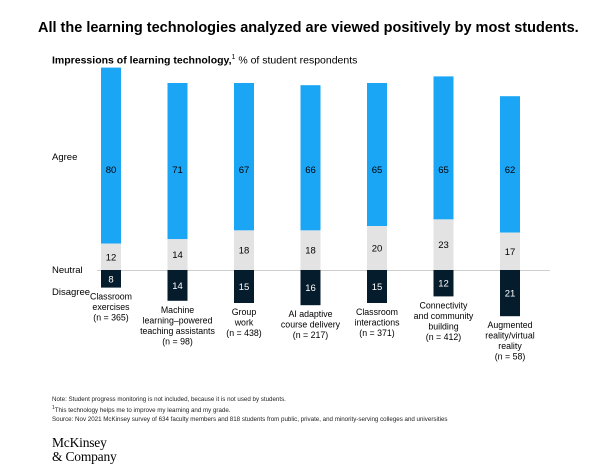 The width and height of the screenshot is (600, 476). What do you see at coordinates (177, 310) in the screenshot?
I see `category-label: Machine` at bounding box center [177, 310].